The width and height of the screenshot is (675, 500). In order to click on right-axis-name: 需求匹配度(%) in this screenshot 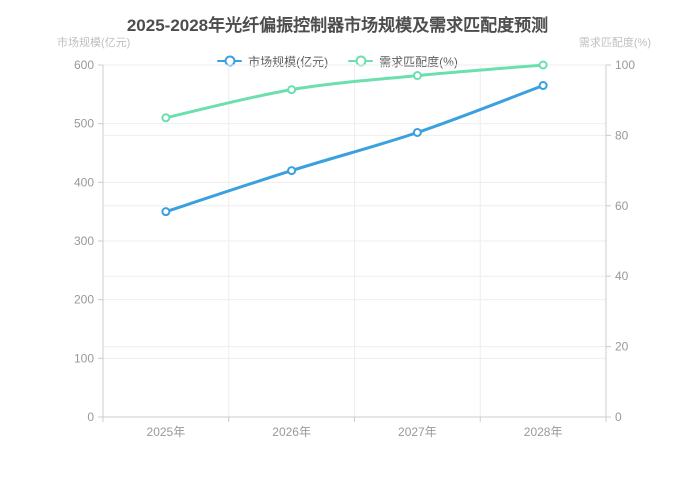, I will do `click(614, 43)`.